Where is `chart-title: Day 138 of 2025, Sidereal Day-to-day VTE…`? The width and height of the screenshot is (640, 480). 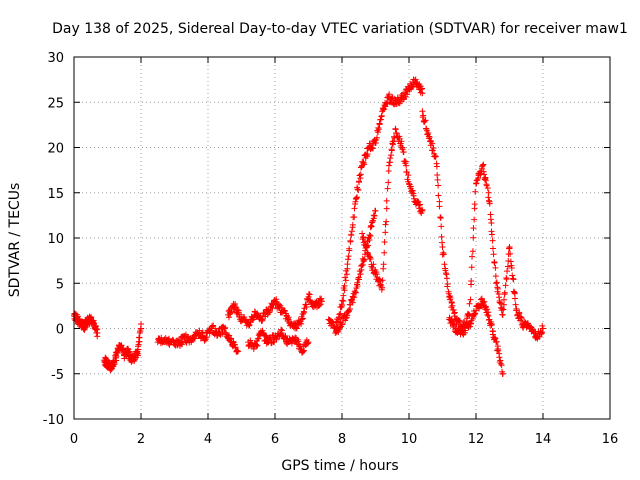
chart-title: Day 138 of 2025, Sidereal Day-to-day VTE… is located at coordinates (340, 29).